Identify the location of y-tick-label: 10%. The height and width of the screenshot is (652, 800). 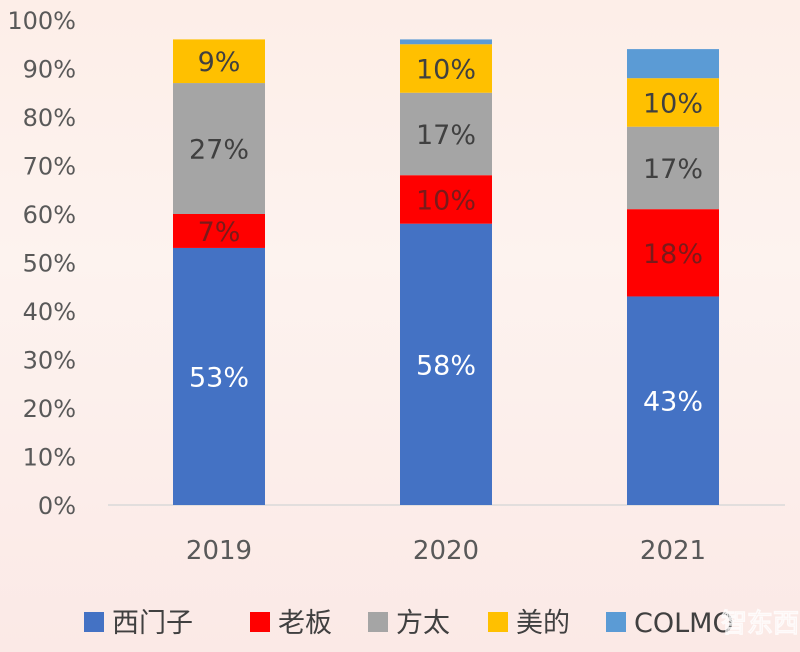
(49, 458).